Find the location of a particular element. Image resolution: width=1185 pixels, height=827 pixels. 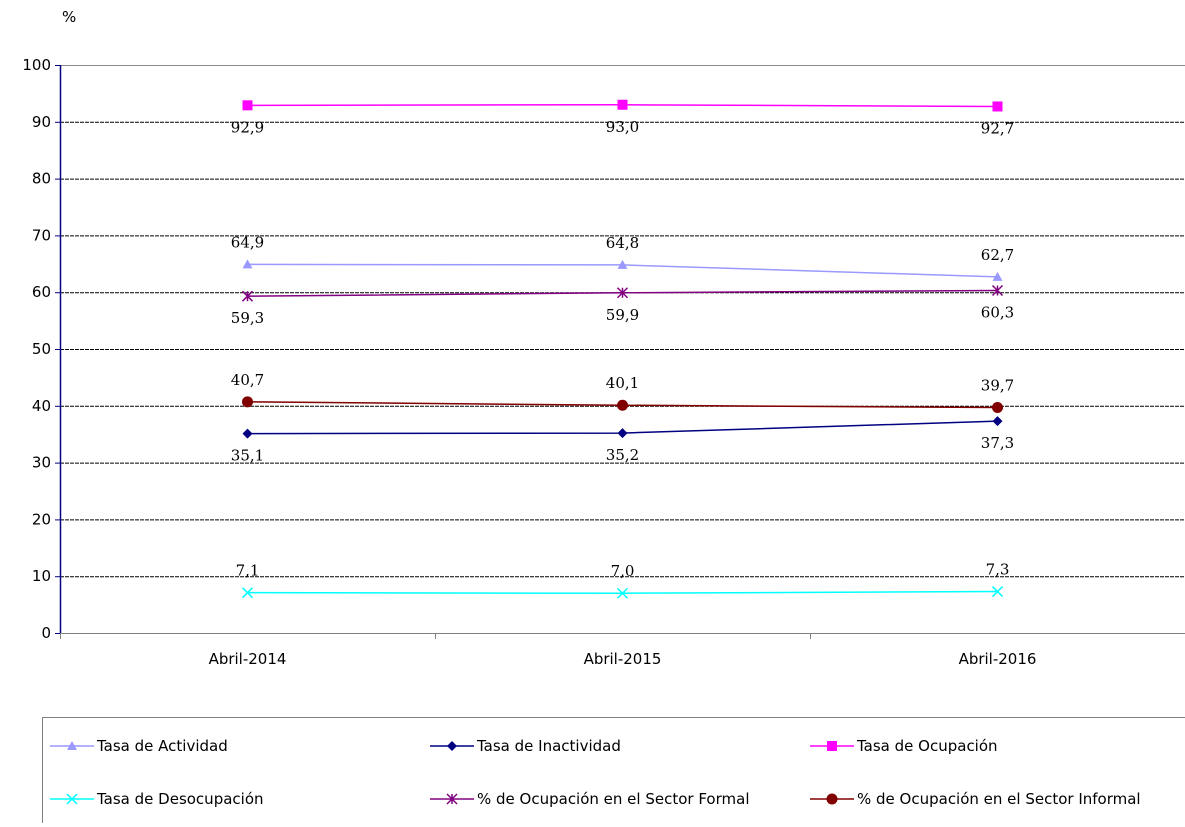

data-label: 35,1 is located at coordinates (247, 456).